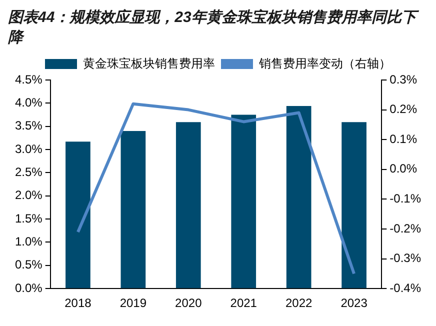  Describe the element at coordinates (78, 303) in the screenshot. I see `x-tick-label: 2018` at that location.